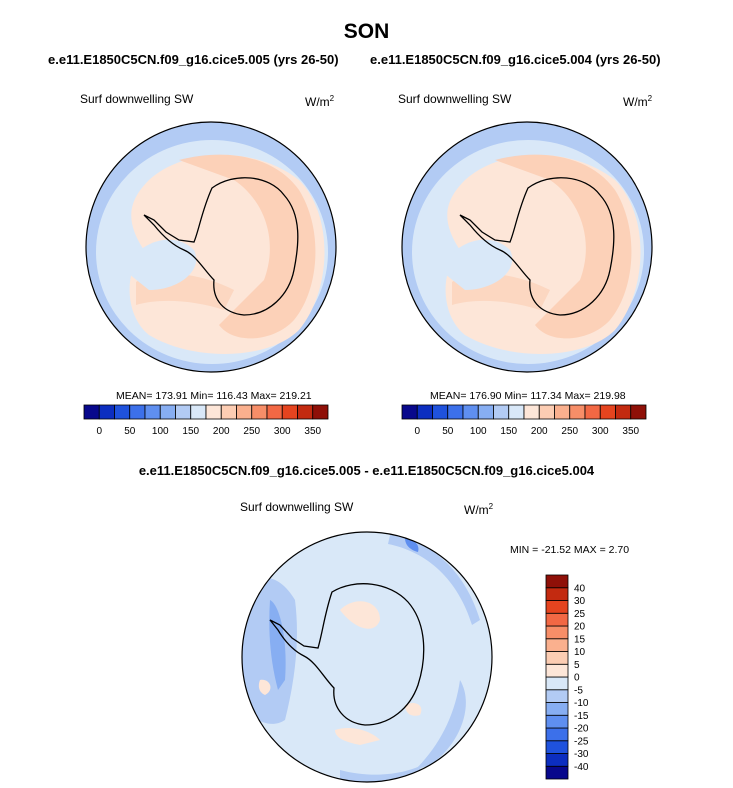 This screenshot has height=788, width=733. What do you see at coordinates (581, 754) in the screenshot?
I see `colorbar-tick-label: -30` at bounding box center [581, 754].